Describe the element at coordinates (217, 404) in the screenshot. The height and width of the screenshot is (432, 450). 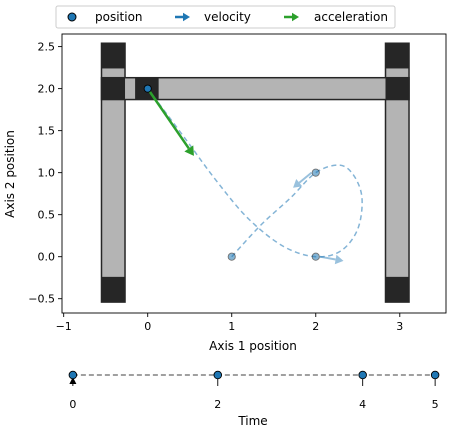
I see `timeline-tick-label: 2` at that location.